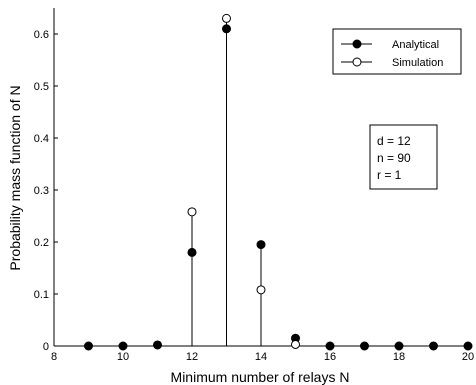 This screenshot has width=476, height=385. I want to click on y-tick-label: 0, so click(46, 347).